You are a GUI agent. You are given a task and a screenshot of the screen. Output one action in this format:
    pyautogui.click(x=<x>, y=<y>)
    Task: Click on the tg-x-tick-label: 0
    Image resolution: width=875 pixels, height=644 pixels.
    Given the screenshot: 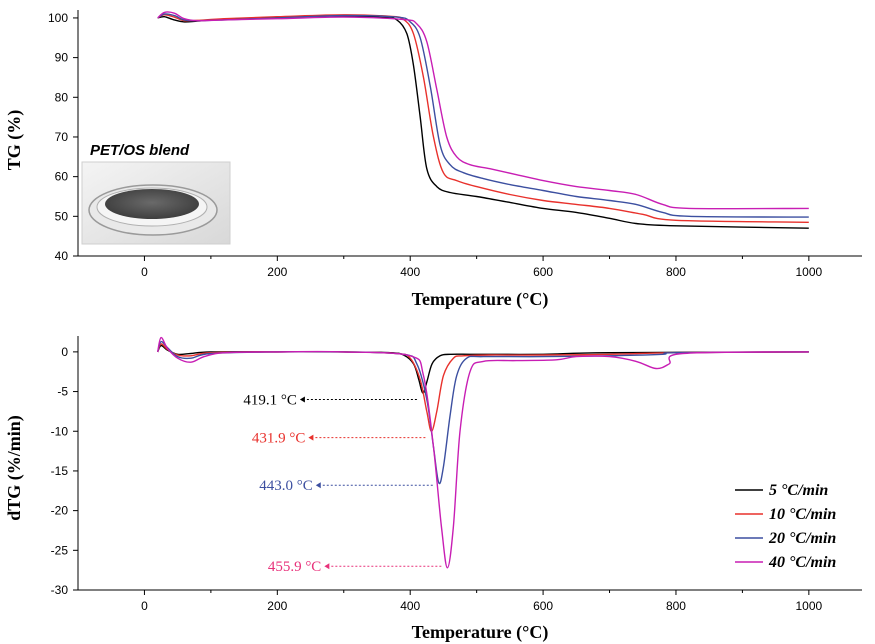 What is the action you would take?
    pyautogui.click(x=144, y=272)
    